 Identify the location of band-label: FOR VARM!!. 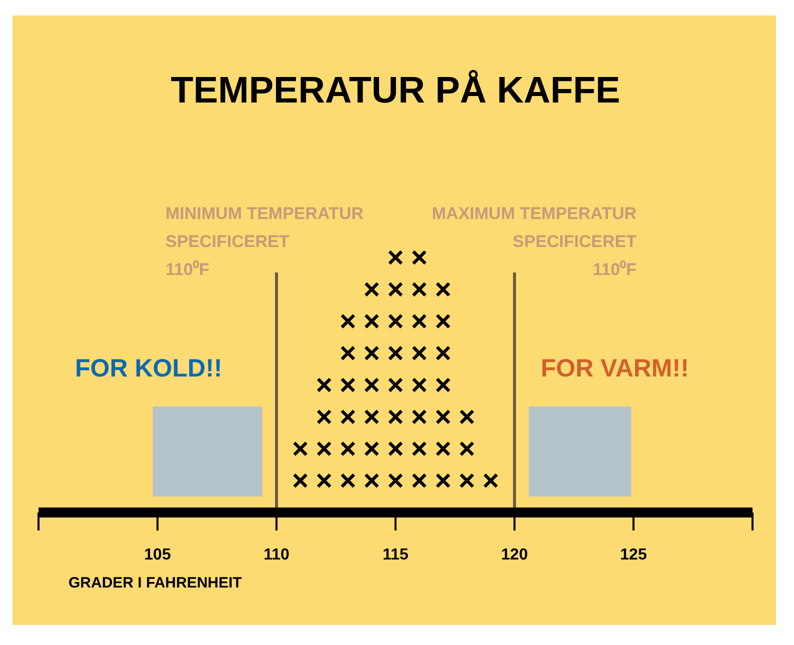
(614, 368).